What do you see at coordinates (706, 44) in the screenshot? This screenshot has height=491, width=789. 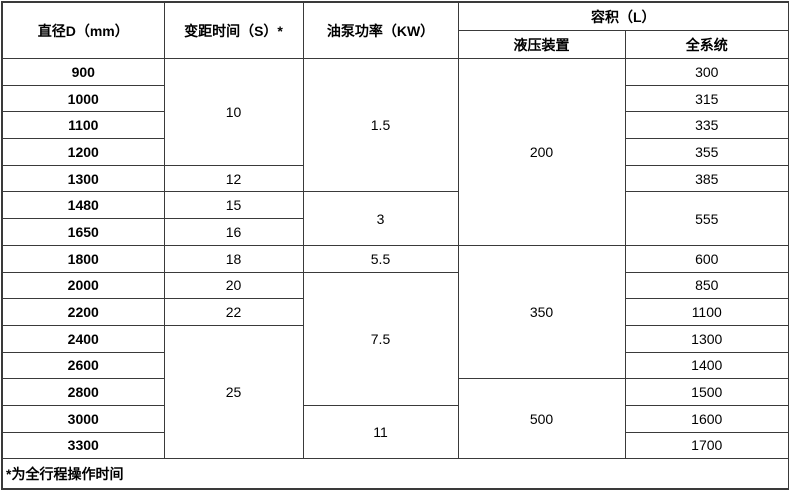 I see `header-full-system: 全系统` at bounding box center [706, 44].